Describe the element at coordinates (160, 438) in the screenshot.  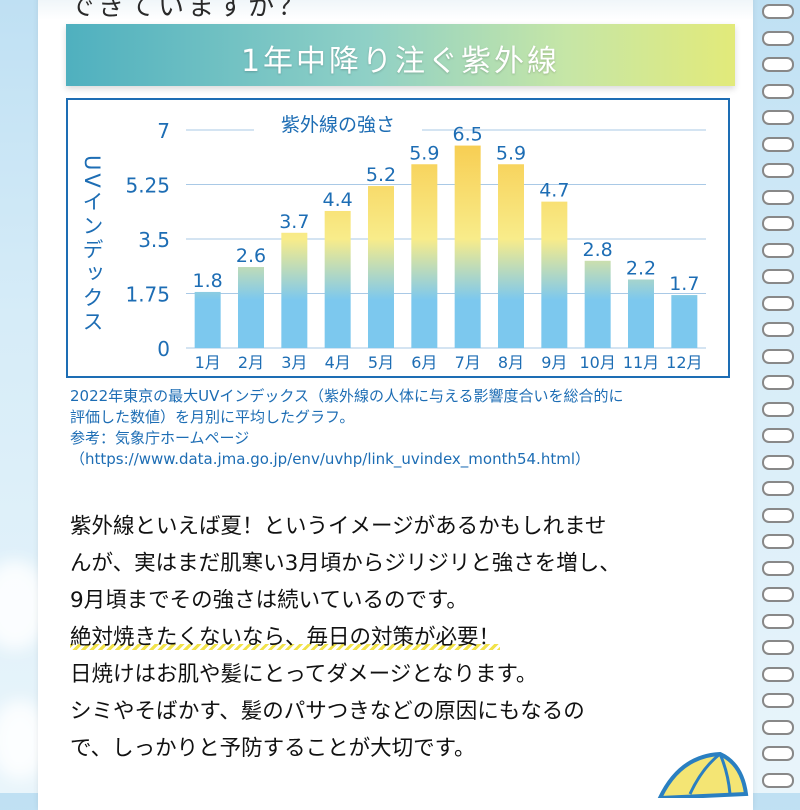
I see `caption-source: 参考：気象庁ホームページ` at that location.